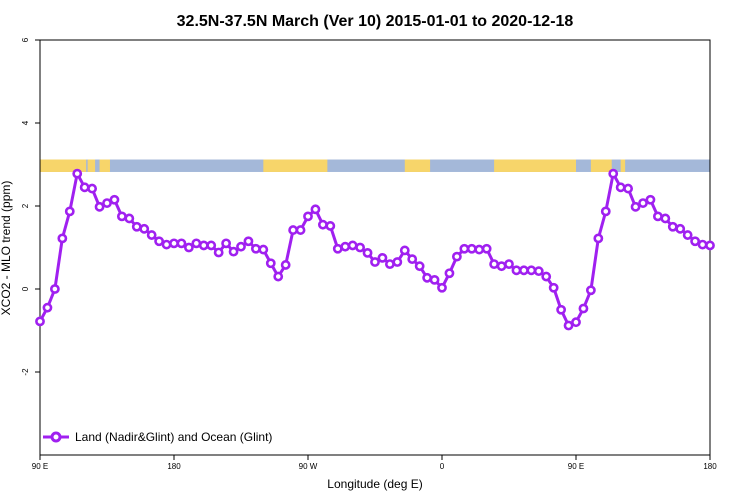 The height and width of the screenshot is (500, 750). I want to click on y-axis-label: XCO2 - MLO trend (ppm), so click(6, 248).